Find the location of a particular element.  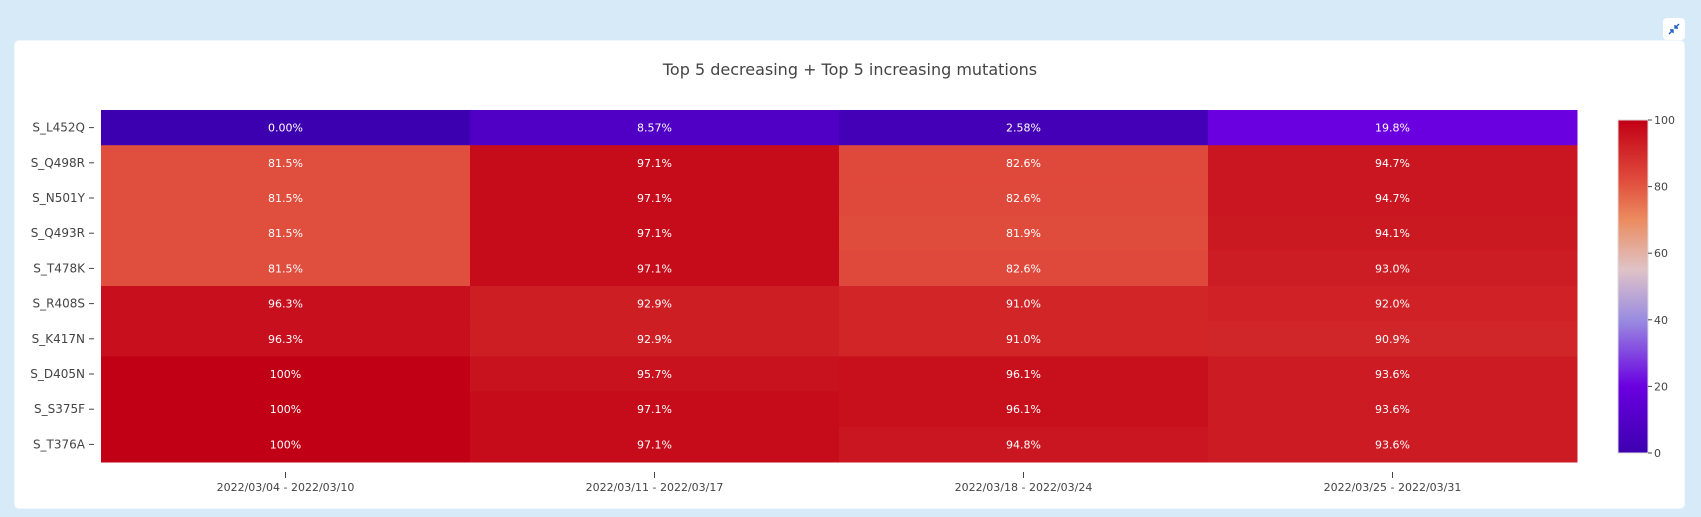

cell-value-label: 2.58% is located at coordinates (1023, 128).